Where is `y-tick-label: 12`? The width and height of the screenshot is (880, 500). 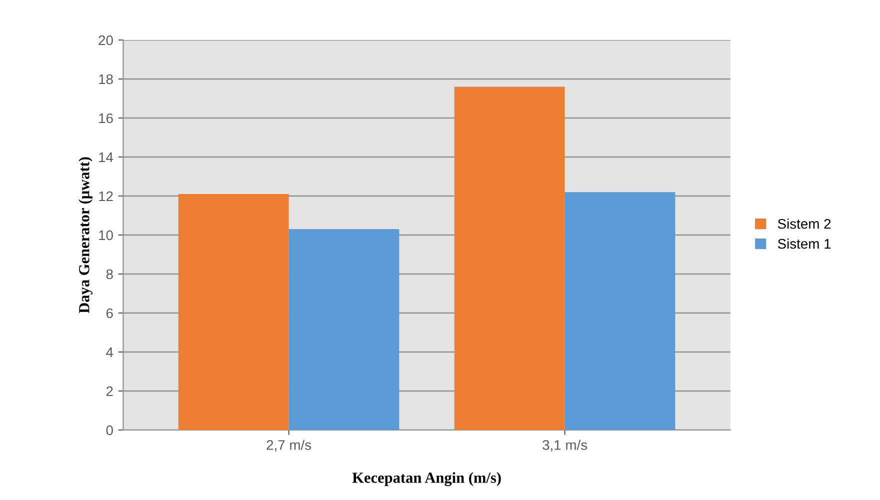 y-tick-label: 12 is located at coordinates (106, 196).